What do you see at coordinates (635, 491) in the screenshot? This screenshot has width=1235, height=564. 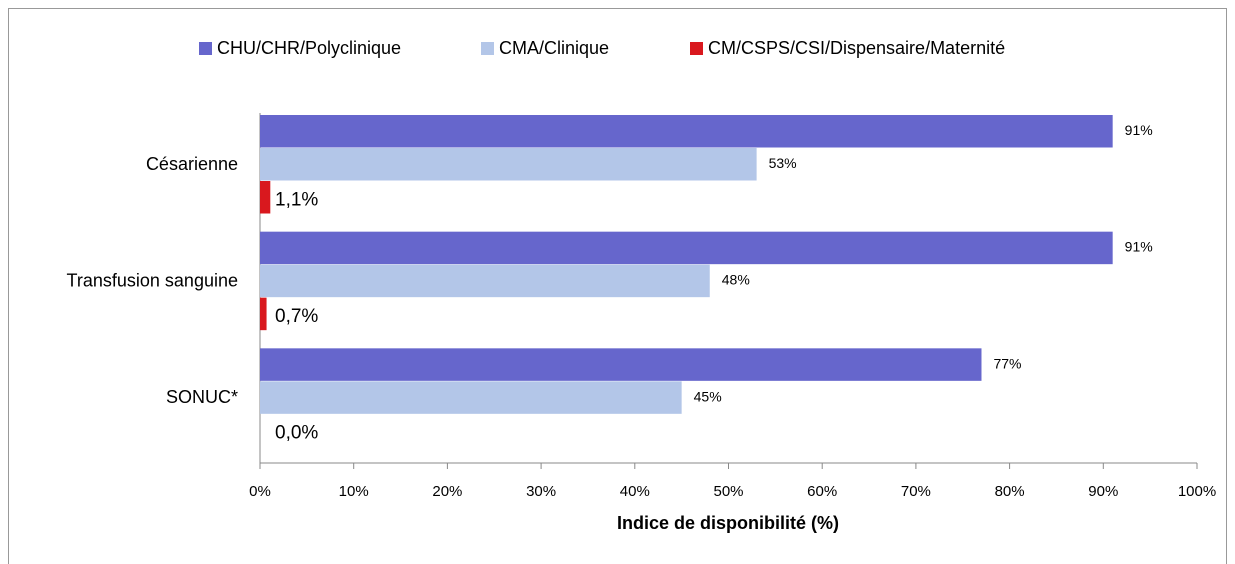 I see `x-tick-label: 40%` at bounding box center [635, 491].